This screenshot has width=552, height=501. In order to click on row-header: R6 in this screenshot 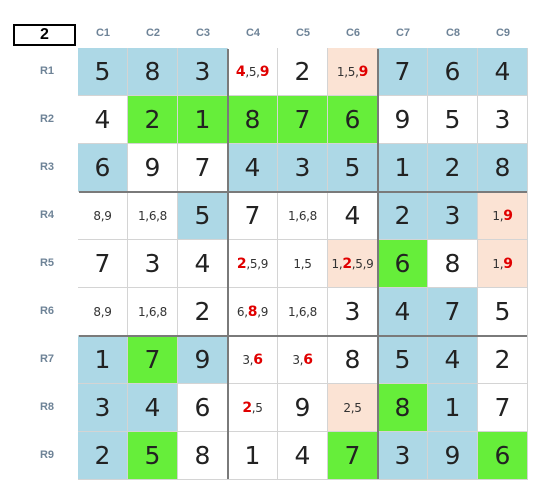, I will do `click(47, 311)`.